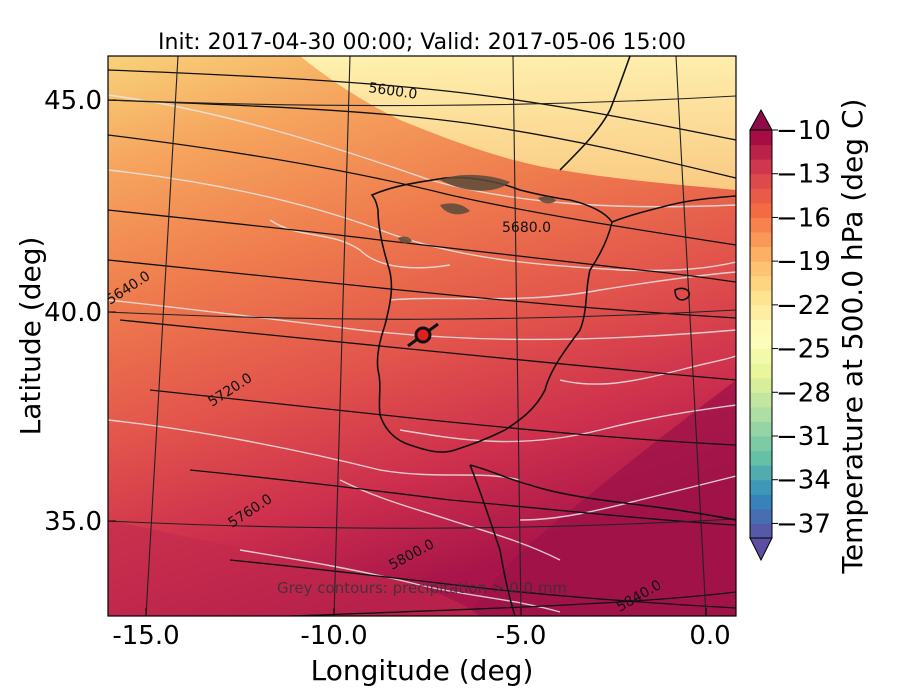 The image size is (900, 700). Describe the element at coordinates (803, 393) in the screenshot. I see `colorbar-tick-label: −28` at that location.